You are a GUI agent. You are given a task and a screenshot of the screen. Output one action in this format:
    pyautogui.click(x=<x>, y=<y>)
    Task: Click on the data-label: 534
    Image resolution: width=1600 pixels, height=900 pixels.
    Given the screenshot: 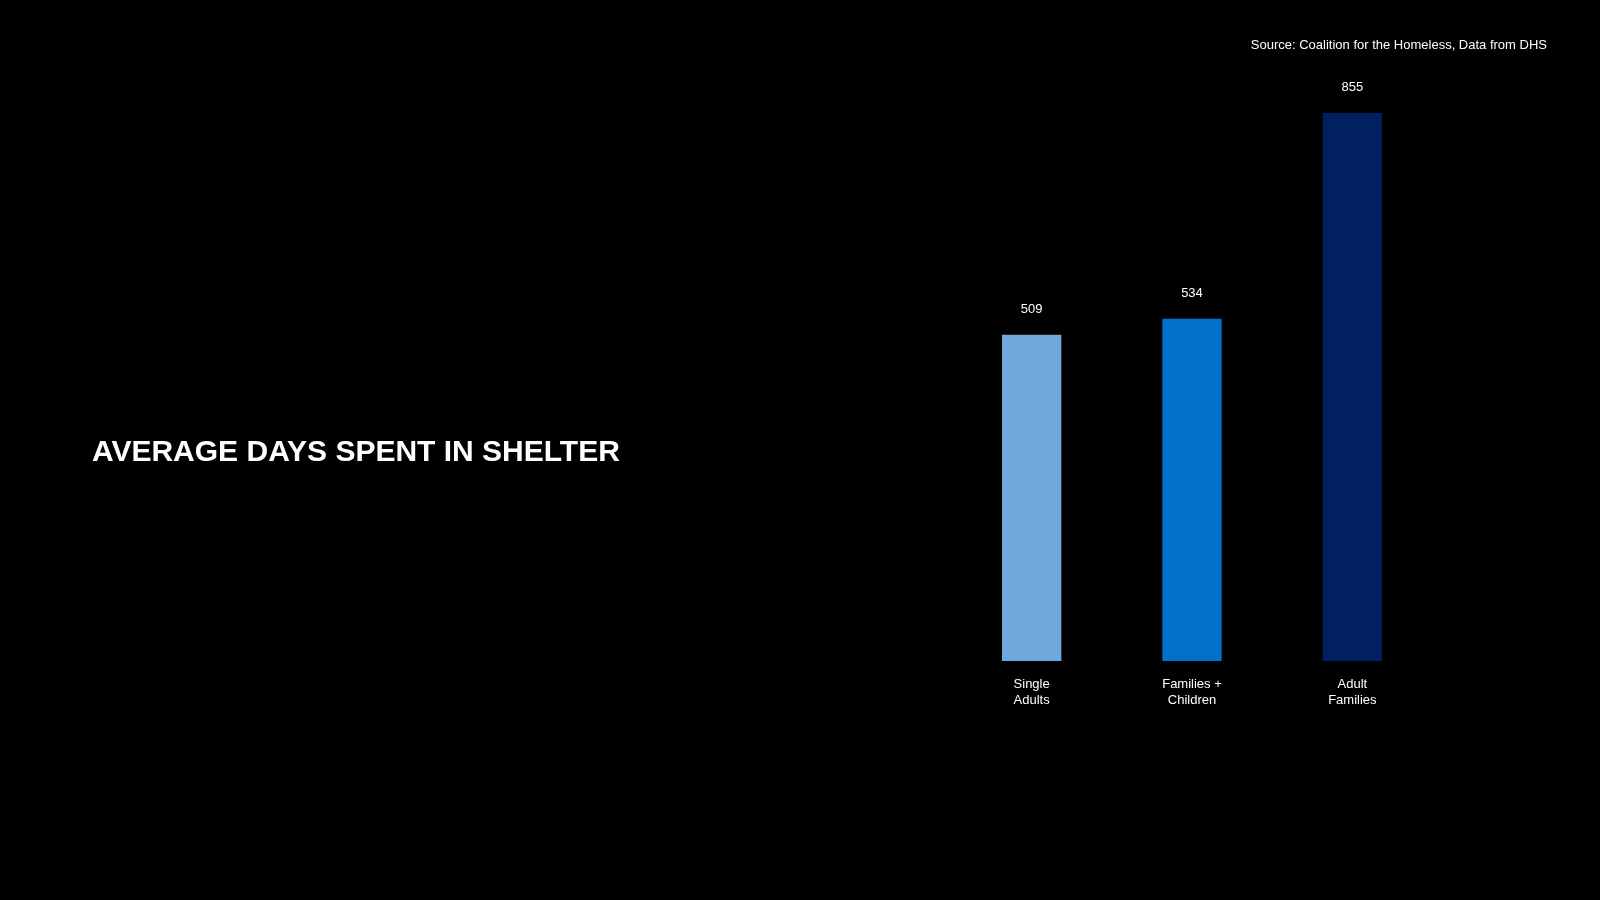 What is the action you would take?
    pyautogui.click(x=1192, y=292)
    